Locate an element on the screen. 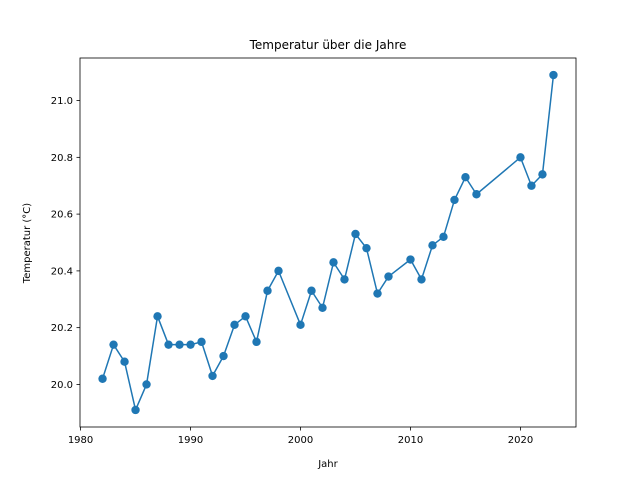 Image resolution: width=640 pixels, height=480 pixels. y-tick-label: 20.8 is located at coordinates (62, 158).